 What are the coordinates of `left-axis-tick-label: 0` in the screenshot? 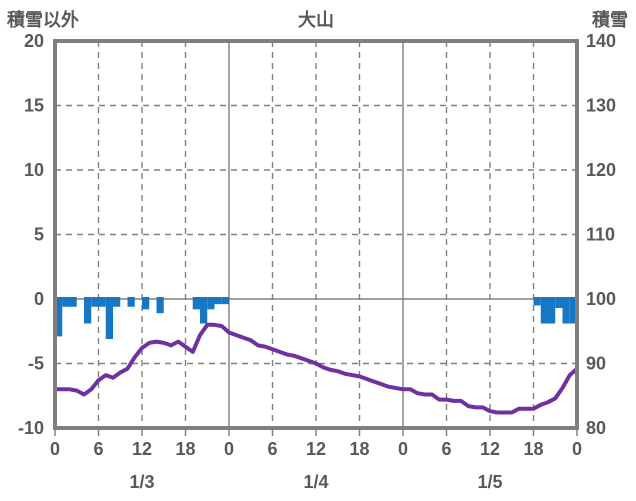 It's located at (39, 299).